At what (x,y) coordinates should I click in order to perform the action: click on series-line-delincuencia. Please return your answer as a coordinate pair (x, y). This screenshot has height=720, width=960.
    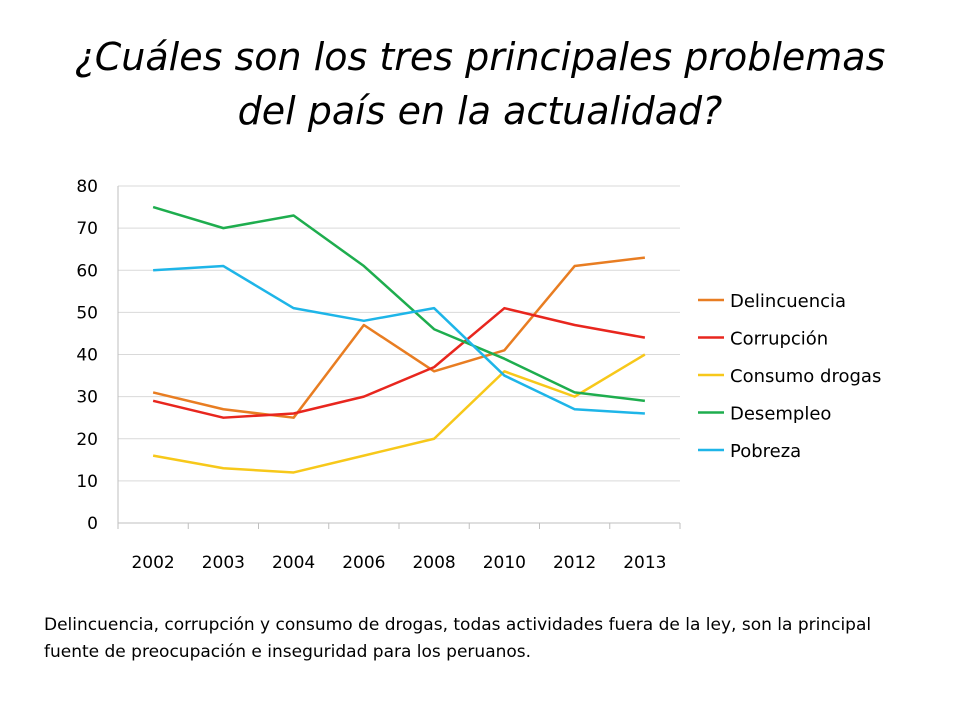
    Looking at the image, I should click on (399, 337).